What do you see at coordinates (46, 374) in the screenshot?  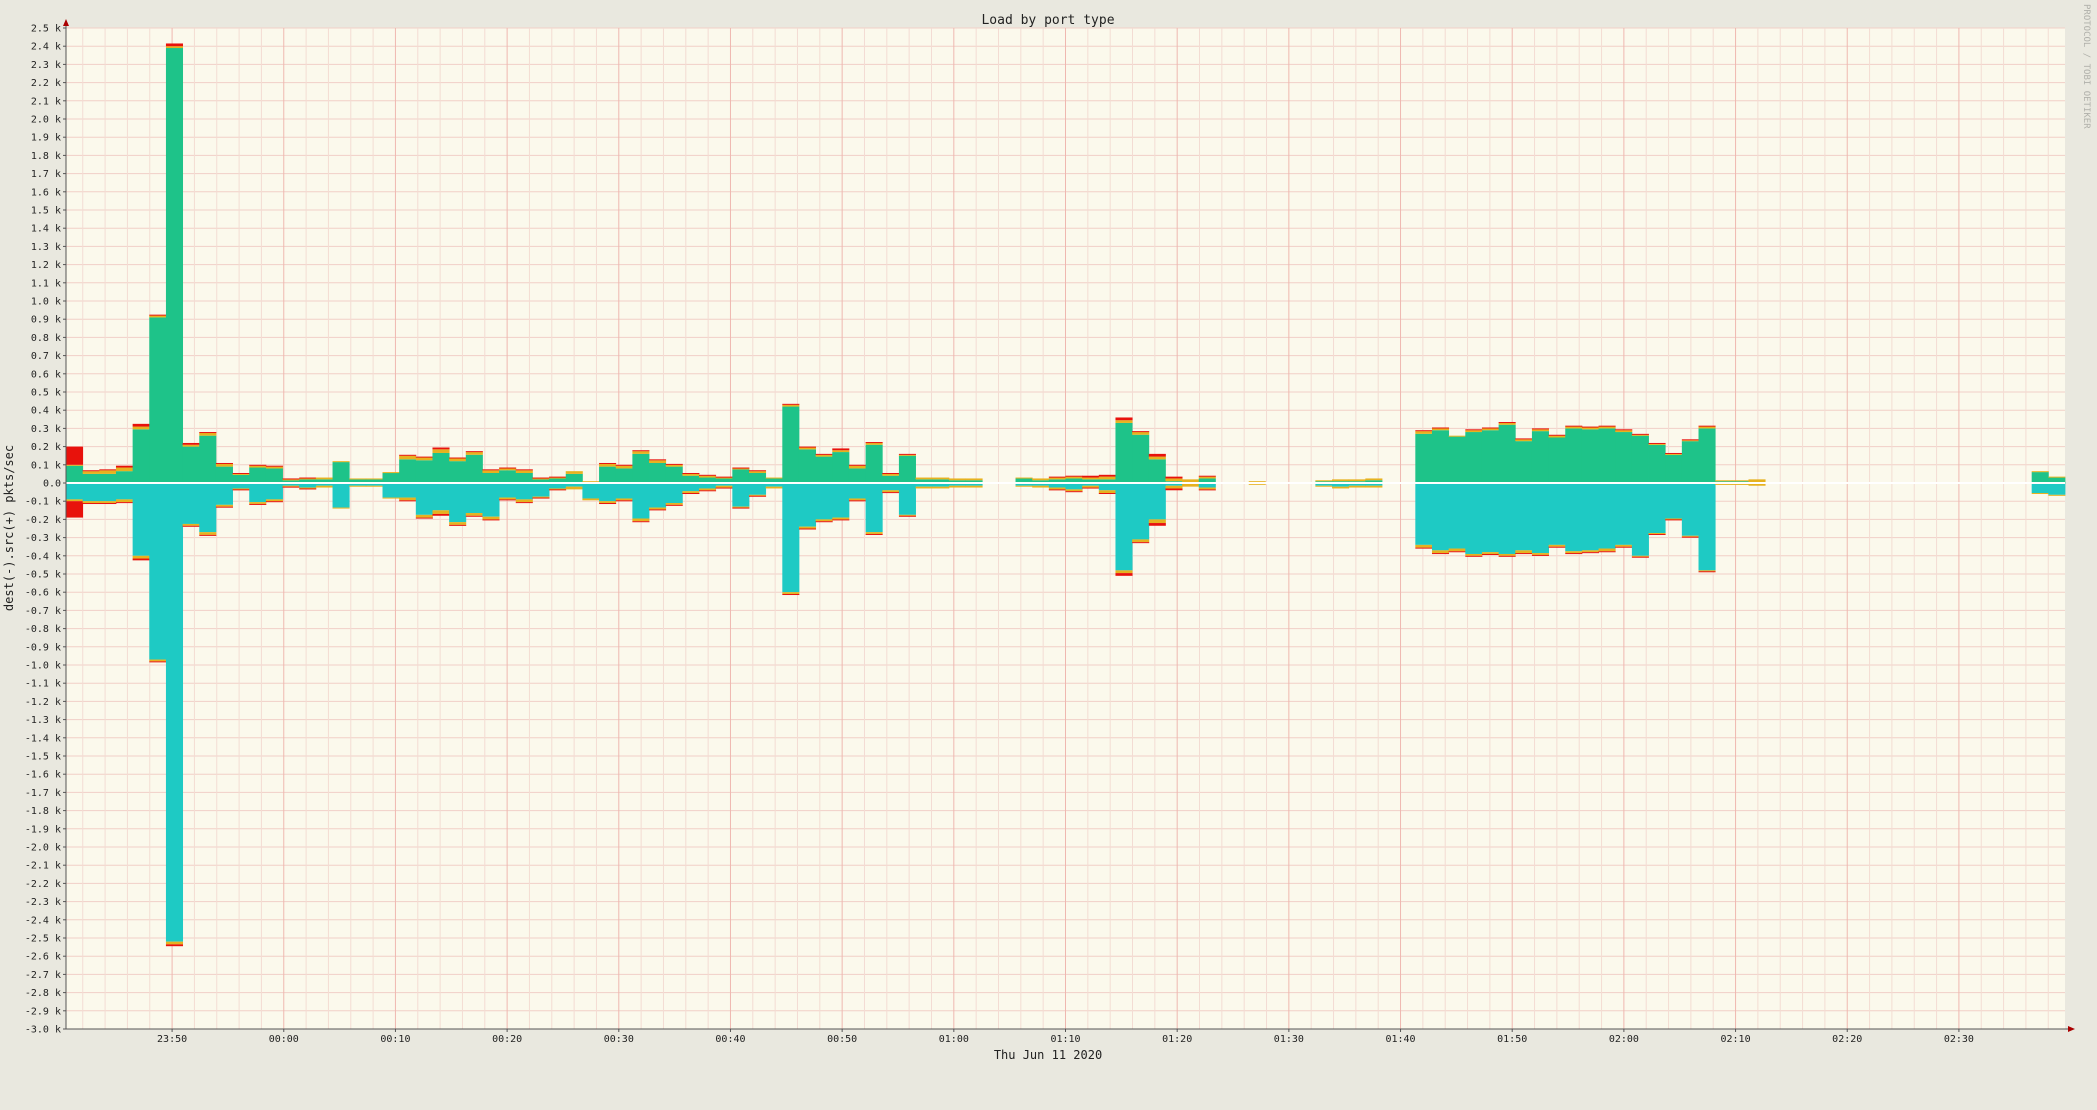 I see `y-tick-label: 0.6 k` at bounding box center [46, 374].